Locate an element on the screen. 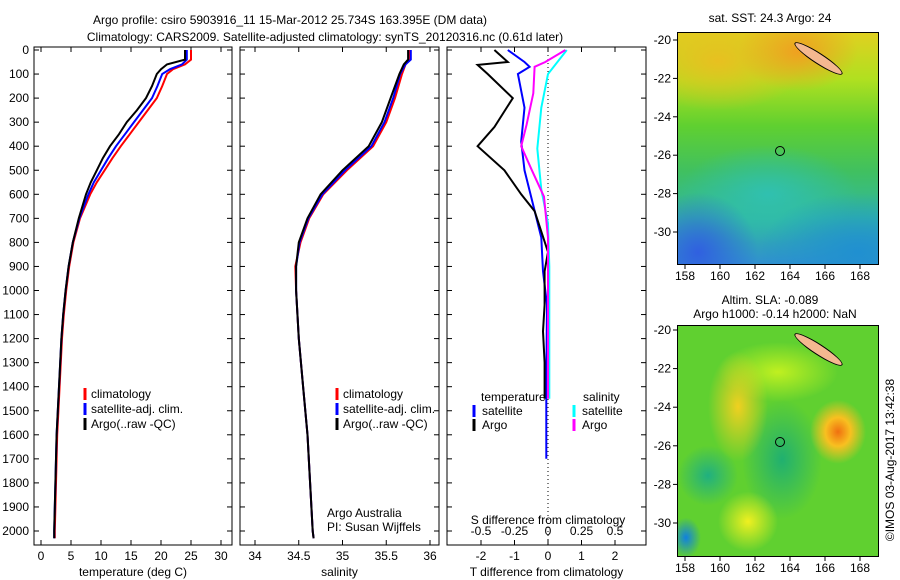  x-tick-label: 10 is located at coordinates (101, 556).